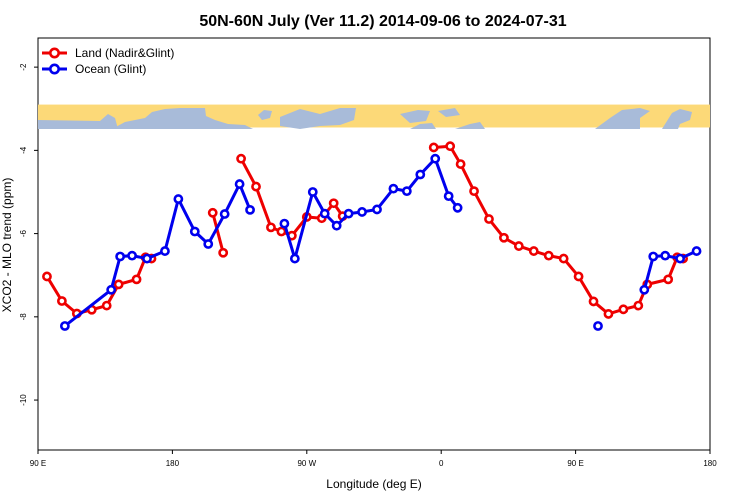  I want to click on y-axis-ticks: -2 -4 -6 -8 -10, so click(28, 234).